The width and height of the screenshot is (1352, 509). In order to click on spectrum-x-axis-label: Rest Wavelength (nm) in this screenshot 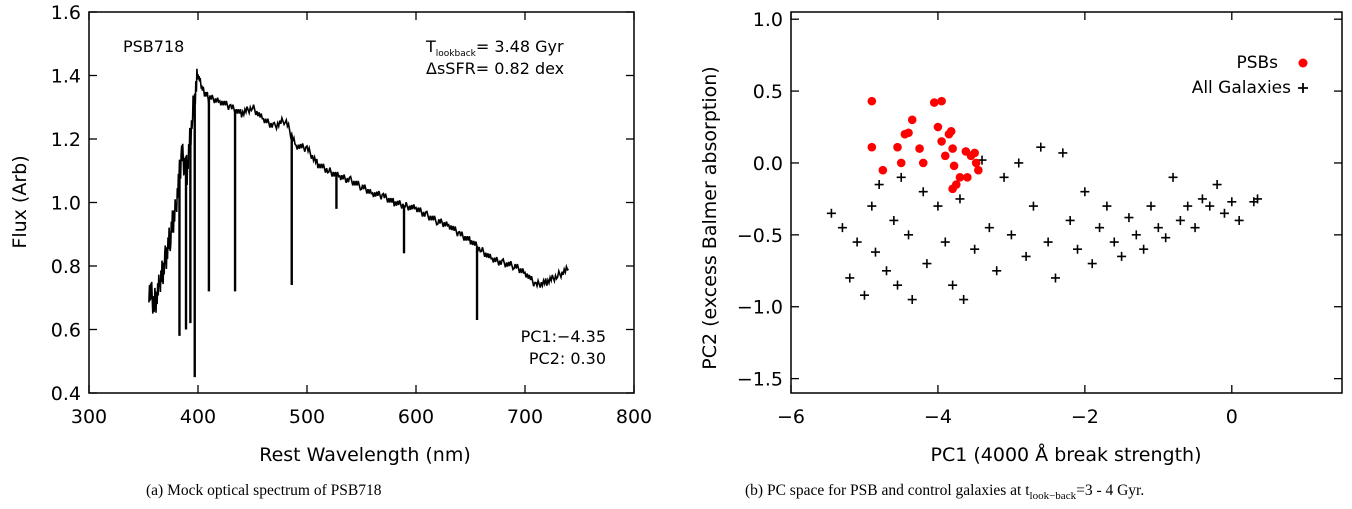, I will do `click(365, 455)`.